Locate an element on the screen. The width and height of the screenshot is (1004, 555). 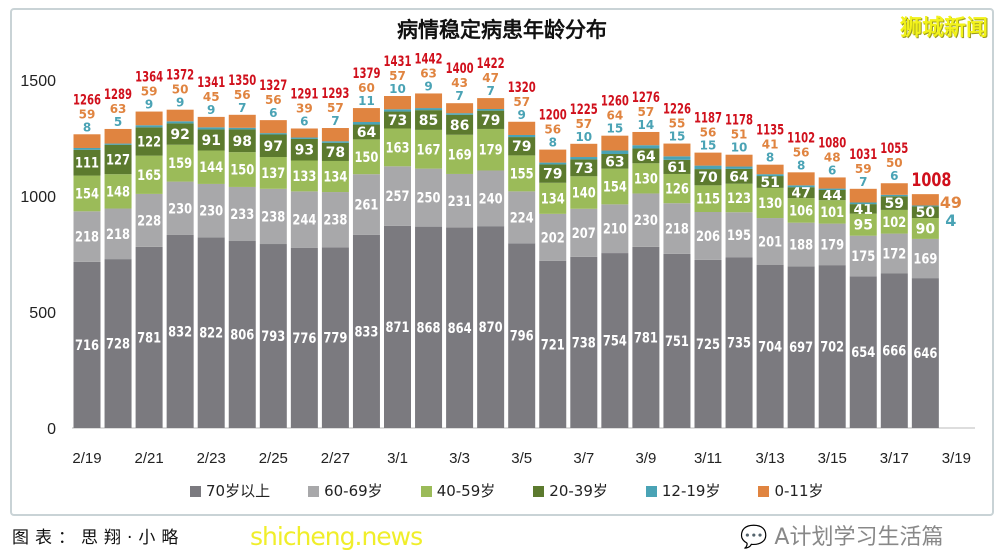
legend-item: 12-19岁 is located at coordinates (682, 491).